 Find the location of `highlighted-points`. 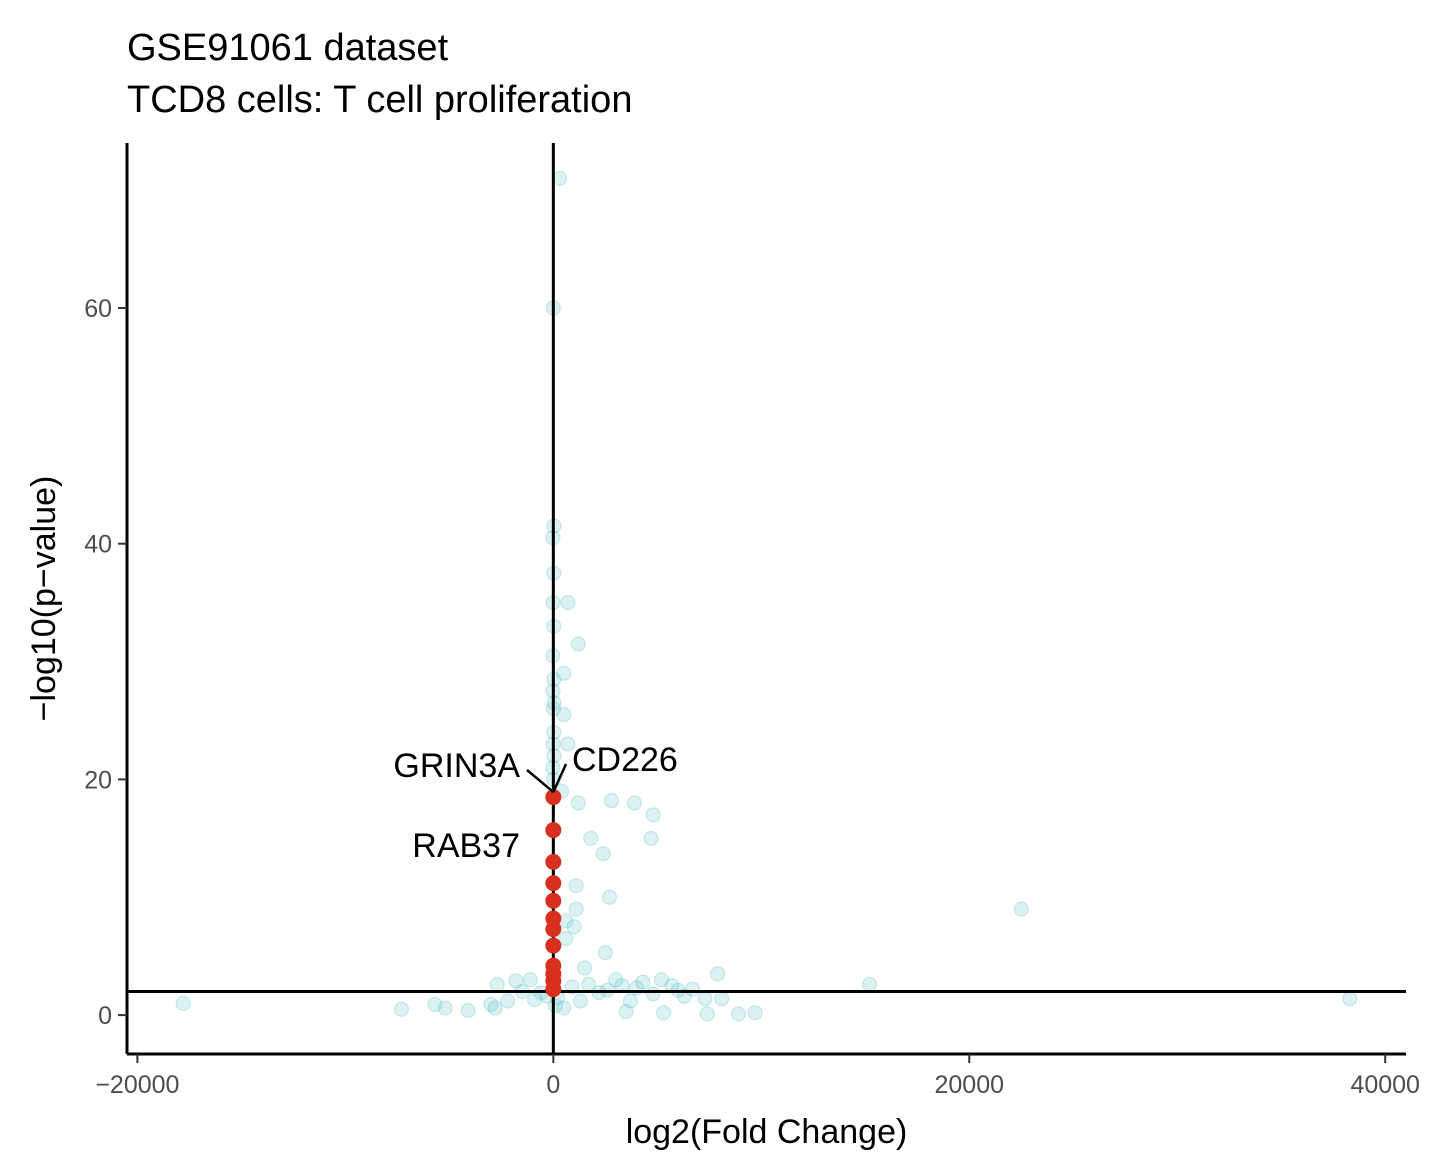

highlighted-points is located at coordinates (553, 893).